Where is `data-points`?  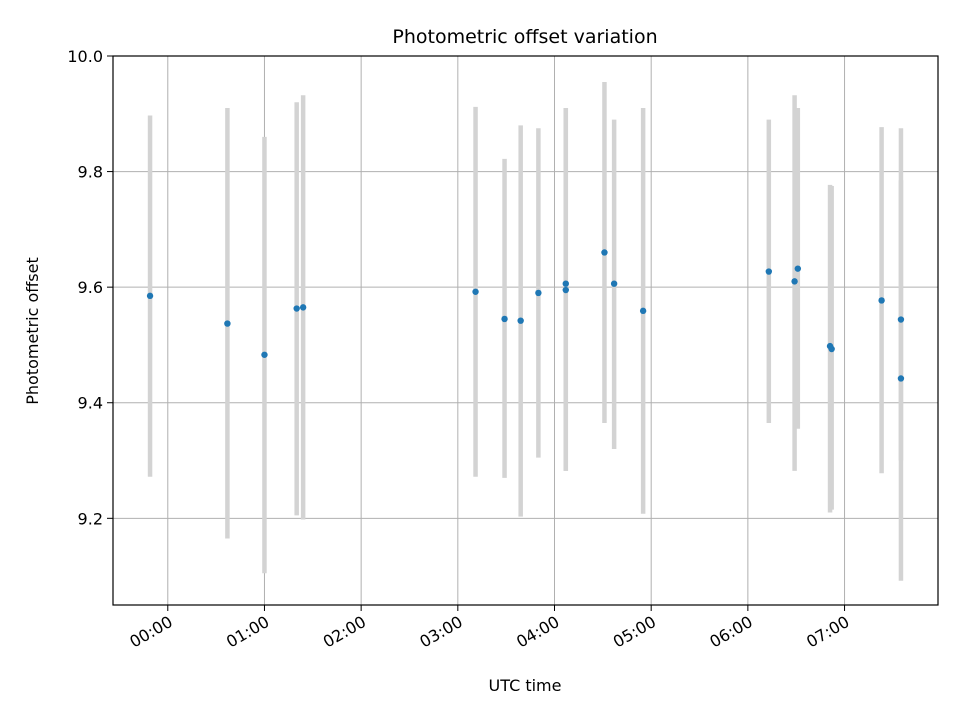
data-points is located at coordinates (525, 315).